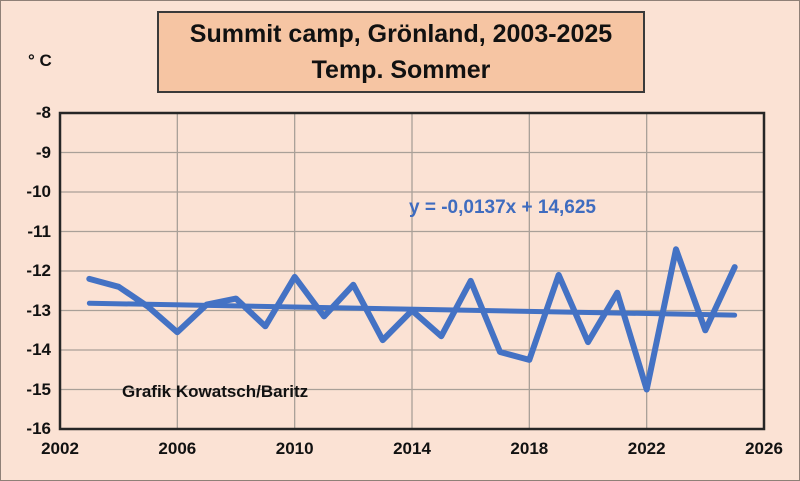  I want to click on x-tick-label: 2006, so click(177, 448).